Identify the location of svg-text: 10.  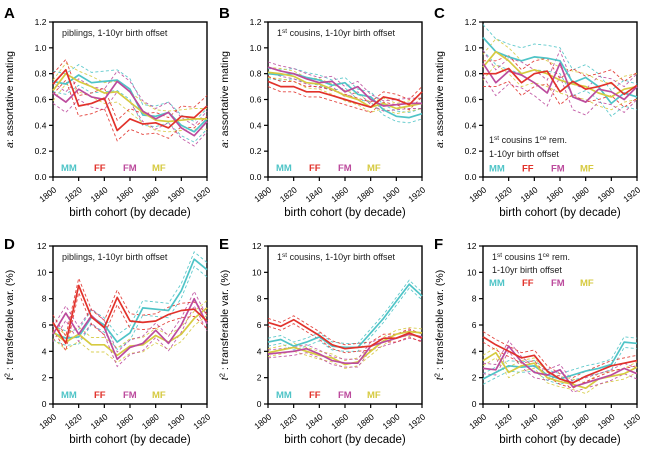
(42, 272).